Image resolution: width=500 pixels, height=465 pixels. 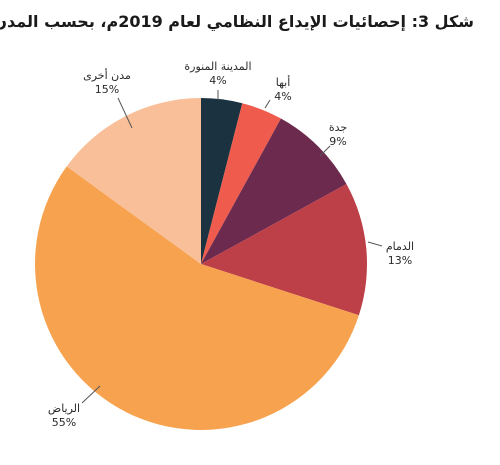 I want to click on slice-label-5: الرياض, so click(x=64, y=408).